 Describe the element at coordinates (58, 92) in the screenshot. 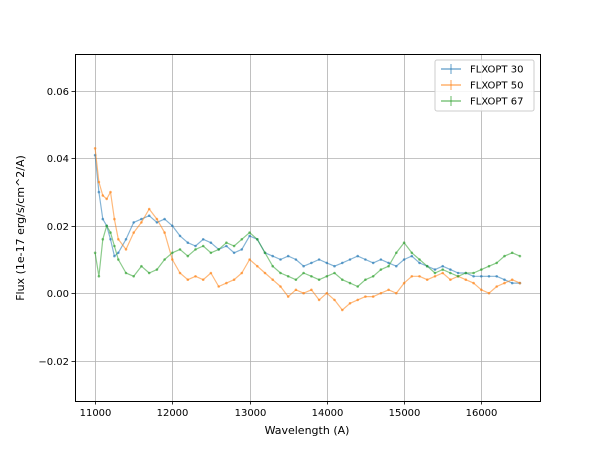

I see `y-tick-label: 0.06` at that location.